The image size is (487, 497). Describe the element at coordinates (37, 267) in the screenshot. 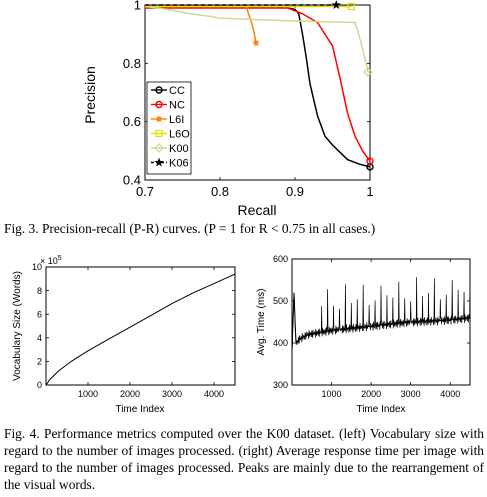

I see `vocab-ytick-label: 10` at that location.